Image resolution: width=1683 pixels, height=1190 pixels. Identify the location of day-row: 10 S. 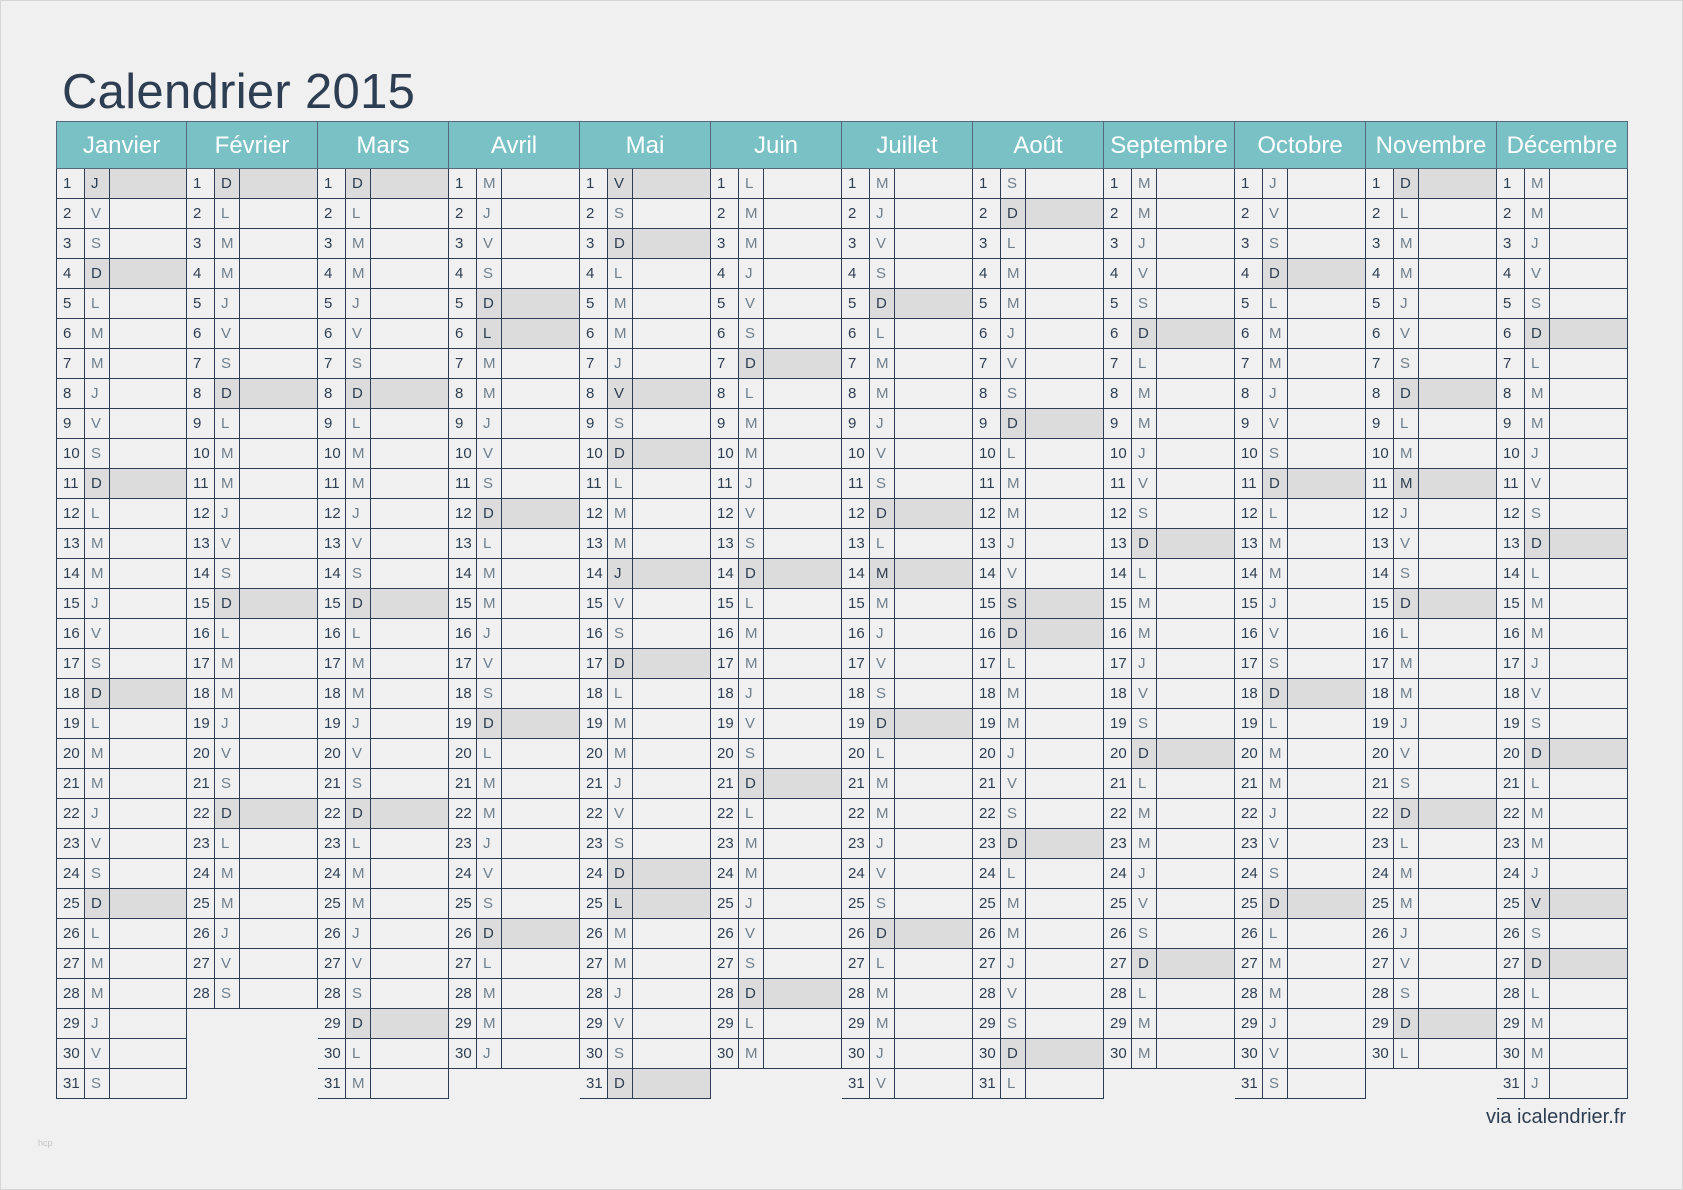
(1300, 454).